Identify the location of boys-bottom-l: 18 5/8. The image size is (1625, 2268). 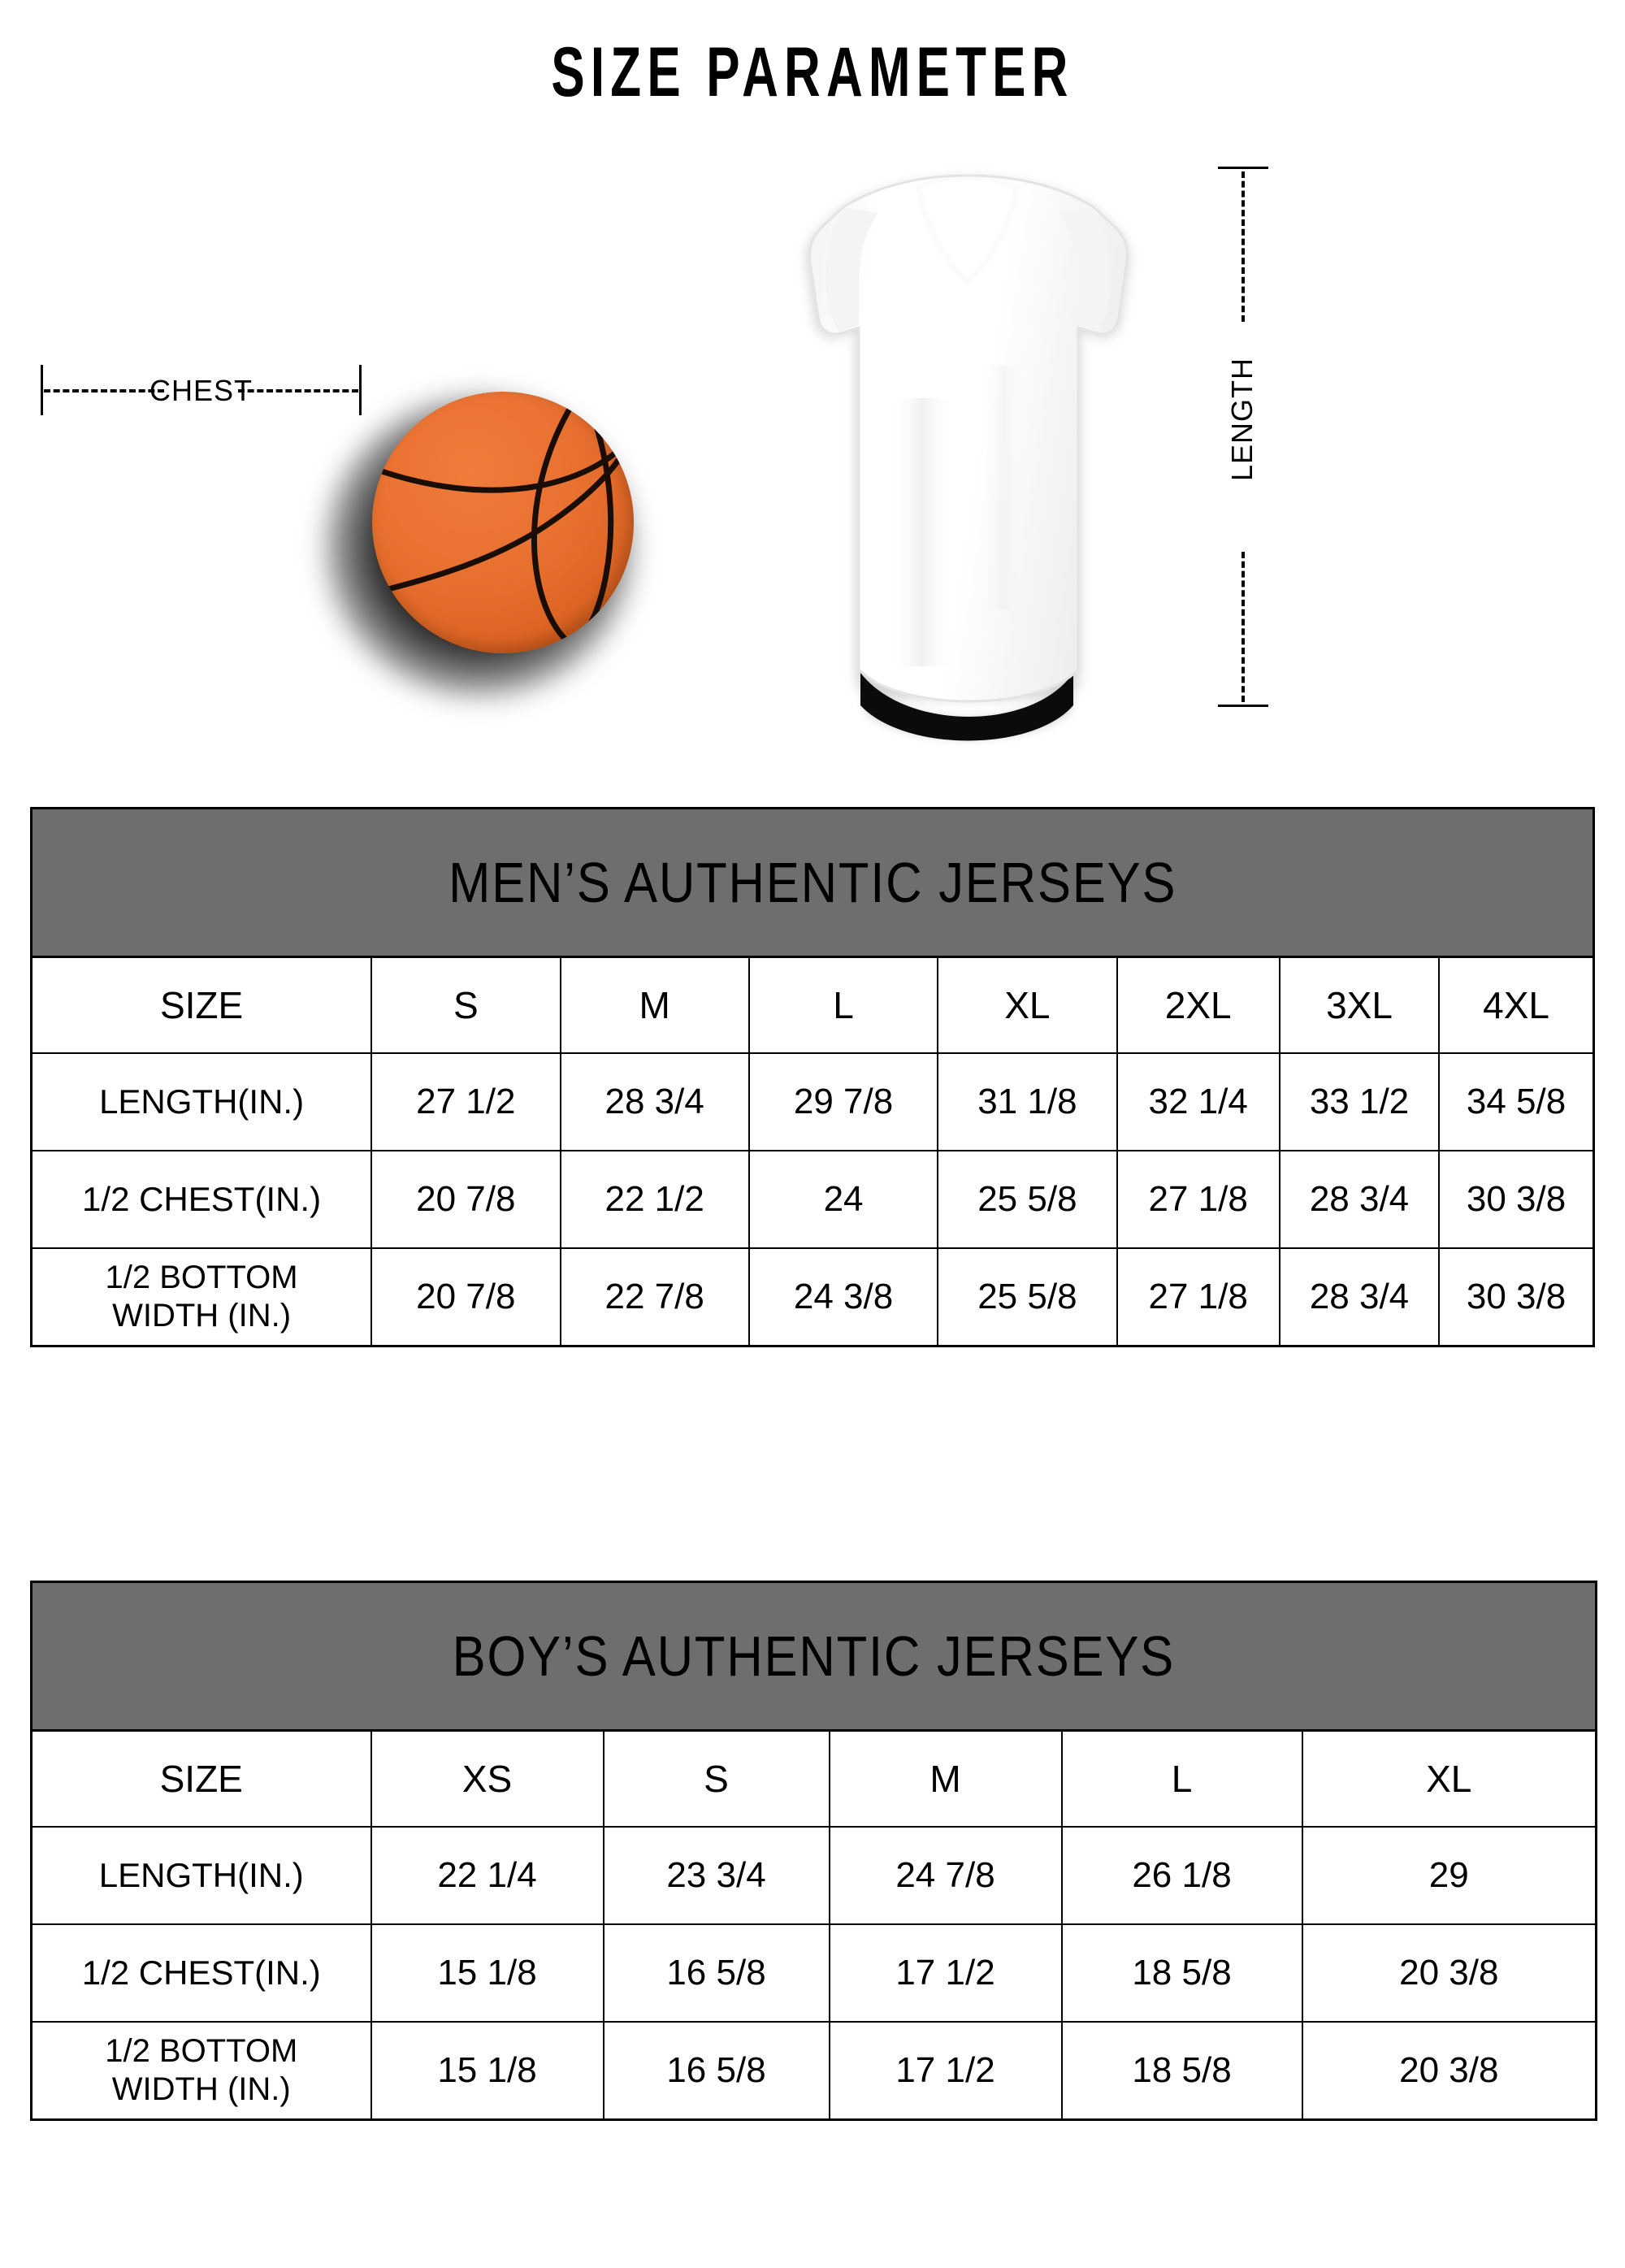
(1181, 2071).